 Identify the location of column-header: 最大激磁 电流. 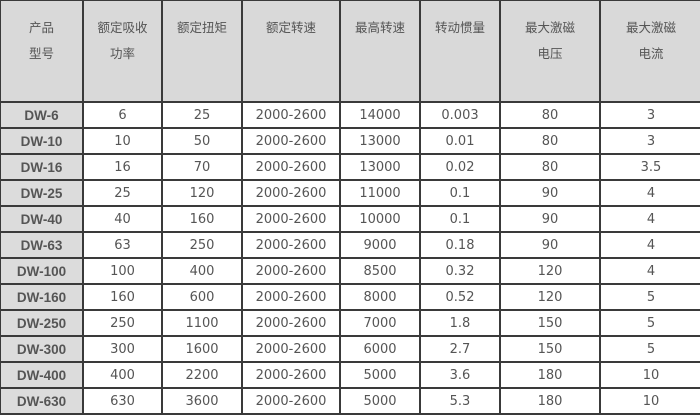
(649, 51).